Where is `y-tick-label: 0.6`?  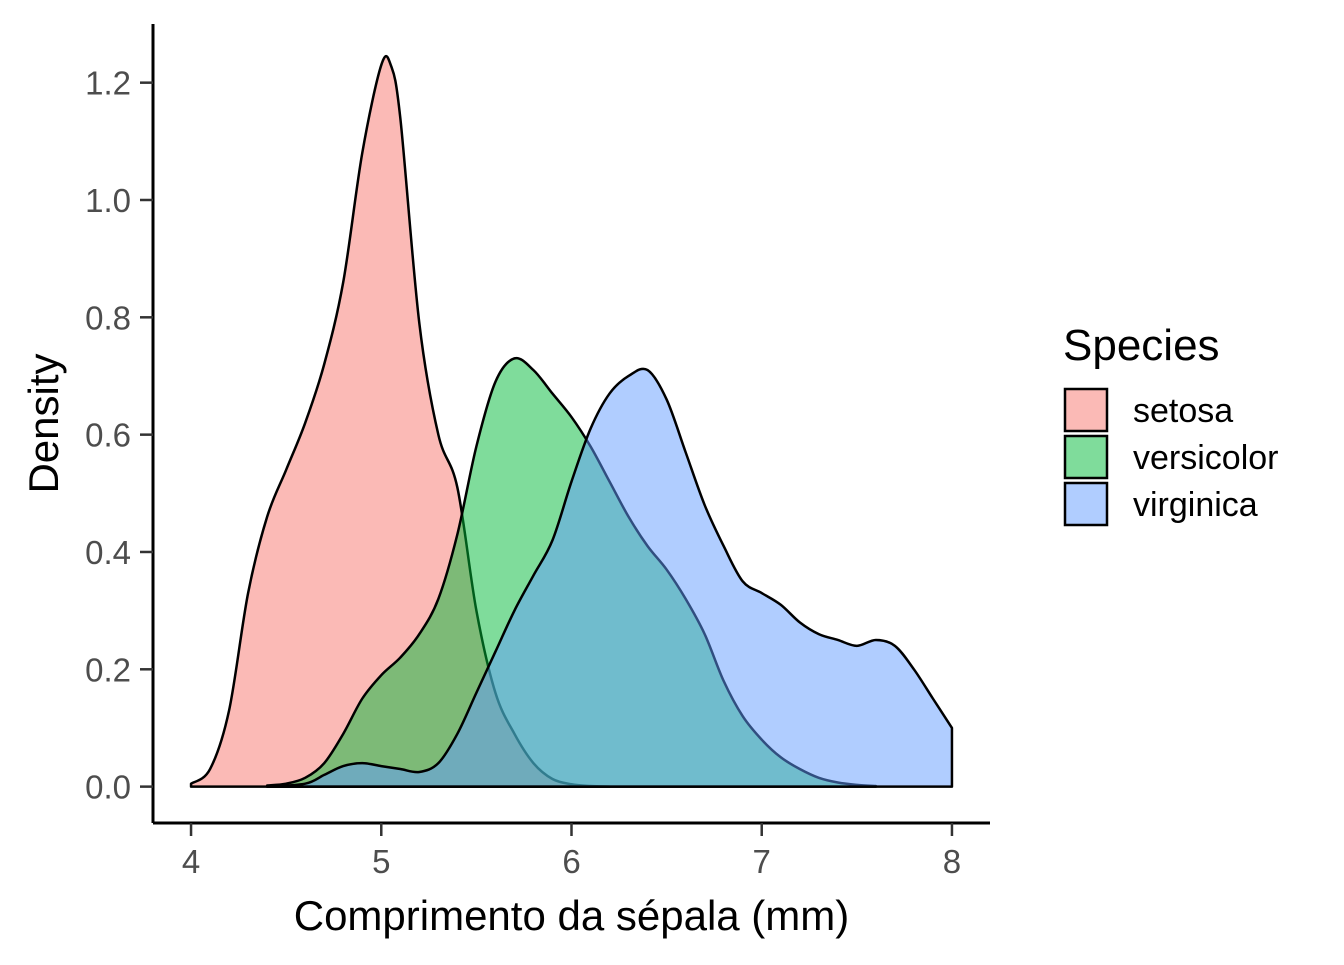
y-tick-label: 0.6 is located at coordinates (108, 435).